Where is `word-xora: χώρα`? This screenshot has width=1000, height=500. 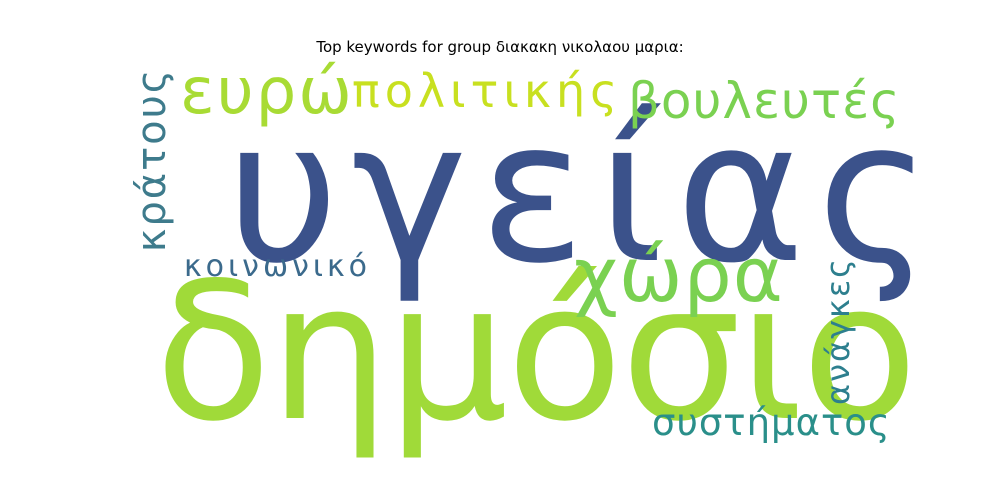
word-xora: χώρα is located at coordinates (679, 274).